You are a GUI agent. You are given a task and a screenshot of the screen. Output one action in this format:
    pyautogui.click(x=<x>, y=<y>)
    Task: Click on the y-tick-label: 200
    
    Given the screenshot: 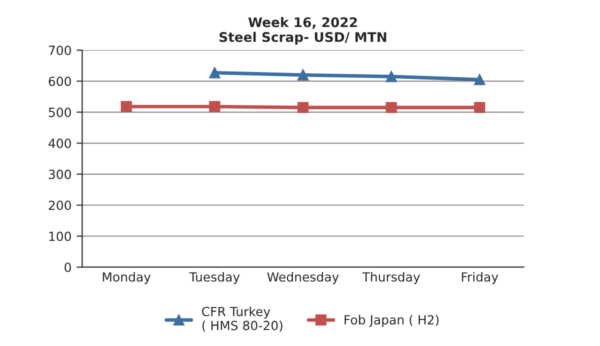 What is the action you would take?
    pyautogui.click(x=59, y=205)
    